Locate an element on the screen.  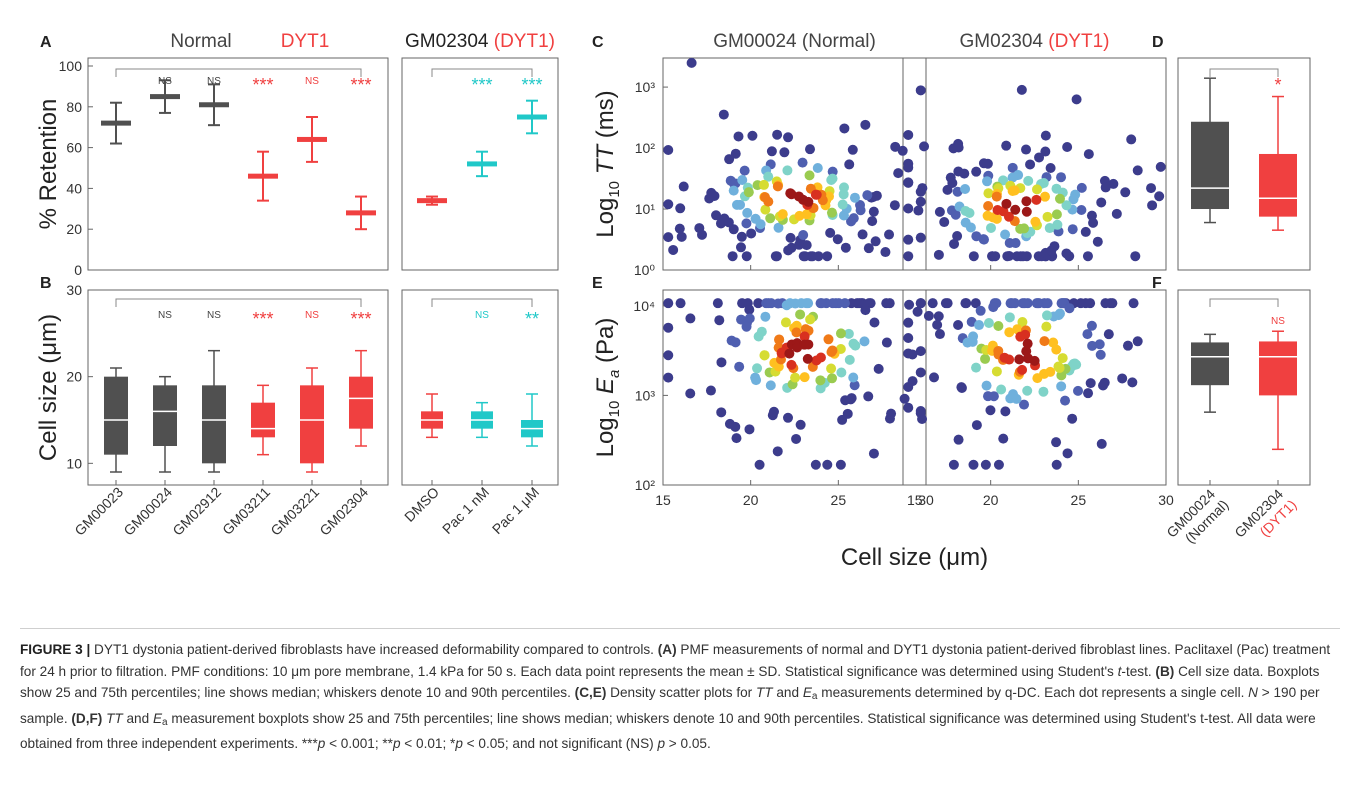
ylabel-unit: (ms) is located at coordinates (605, 117).